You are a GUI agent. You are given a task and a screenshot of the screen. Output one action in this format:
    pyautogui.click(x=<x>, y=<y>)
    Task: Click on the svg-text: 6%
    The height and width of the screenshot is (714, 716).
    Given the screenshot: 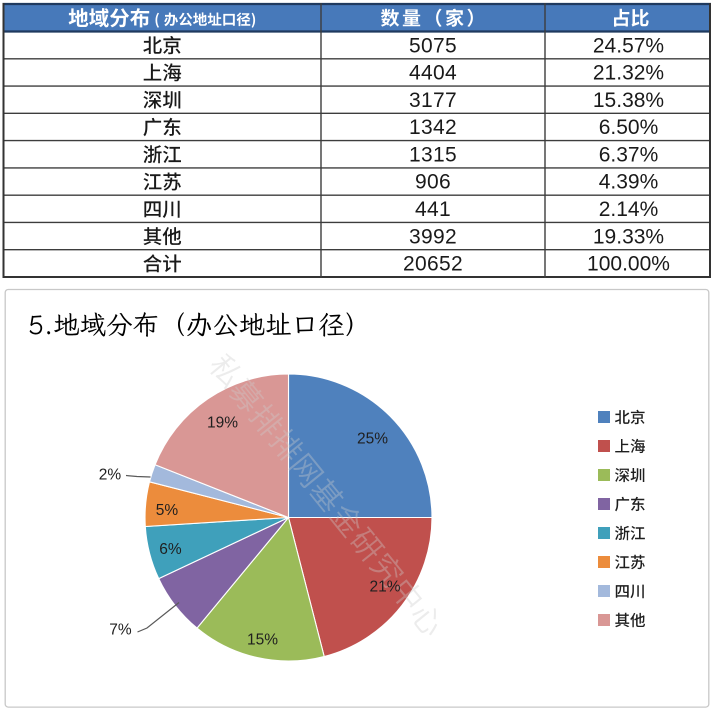 What is the action you would take?
    pyautogui.click(x=170, y=549)
    